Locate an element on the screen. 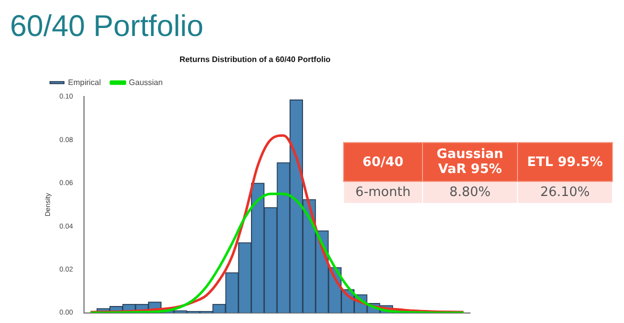 Image resolution: width=624 pixels, height=323 pixels. annotation: 8.80% is located at coordinates (470, 193).